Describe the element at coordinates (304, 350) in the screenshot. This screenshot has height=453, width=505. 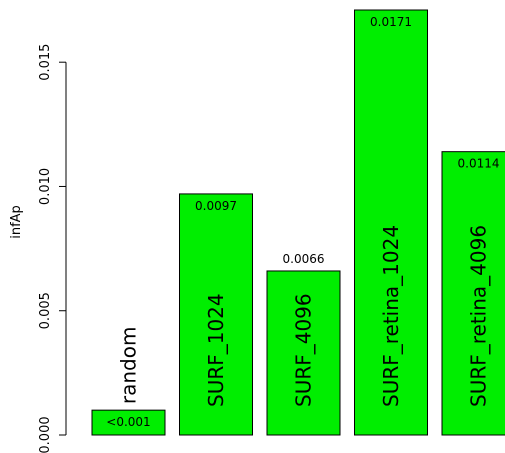
I see `bar-category-label: SURF_4096` at that location.